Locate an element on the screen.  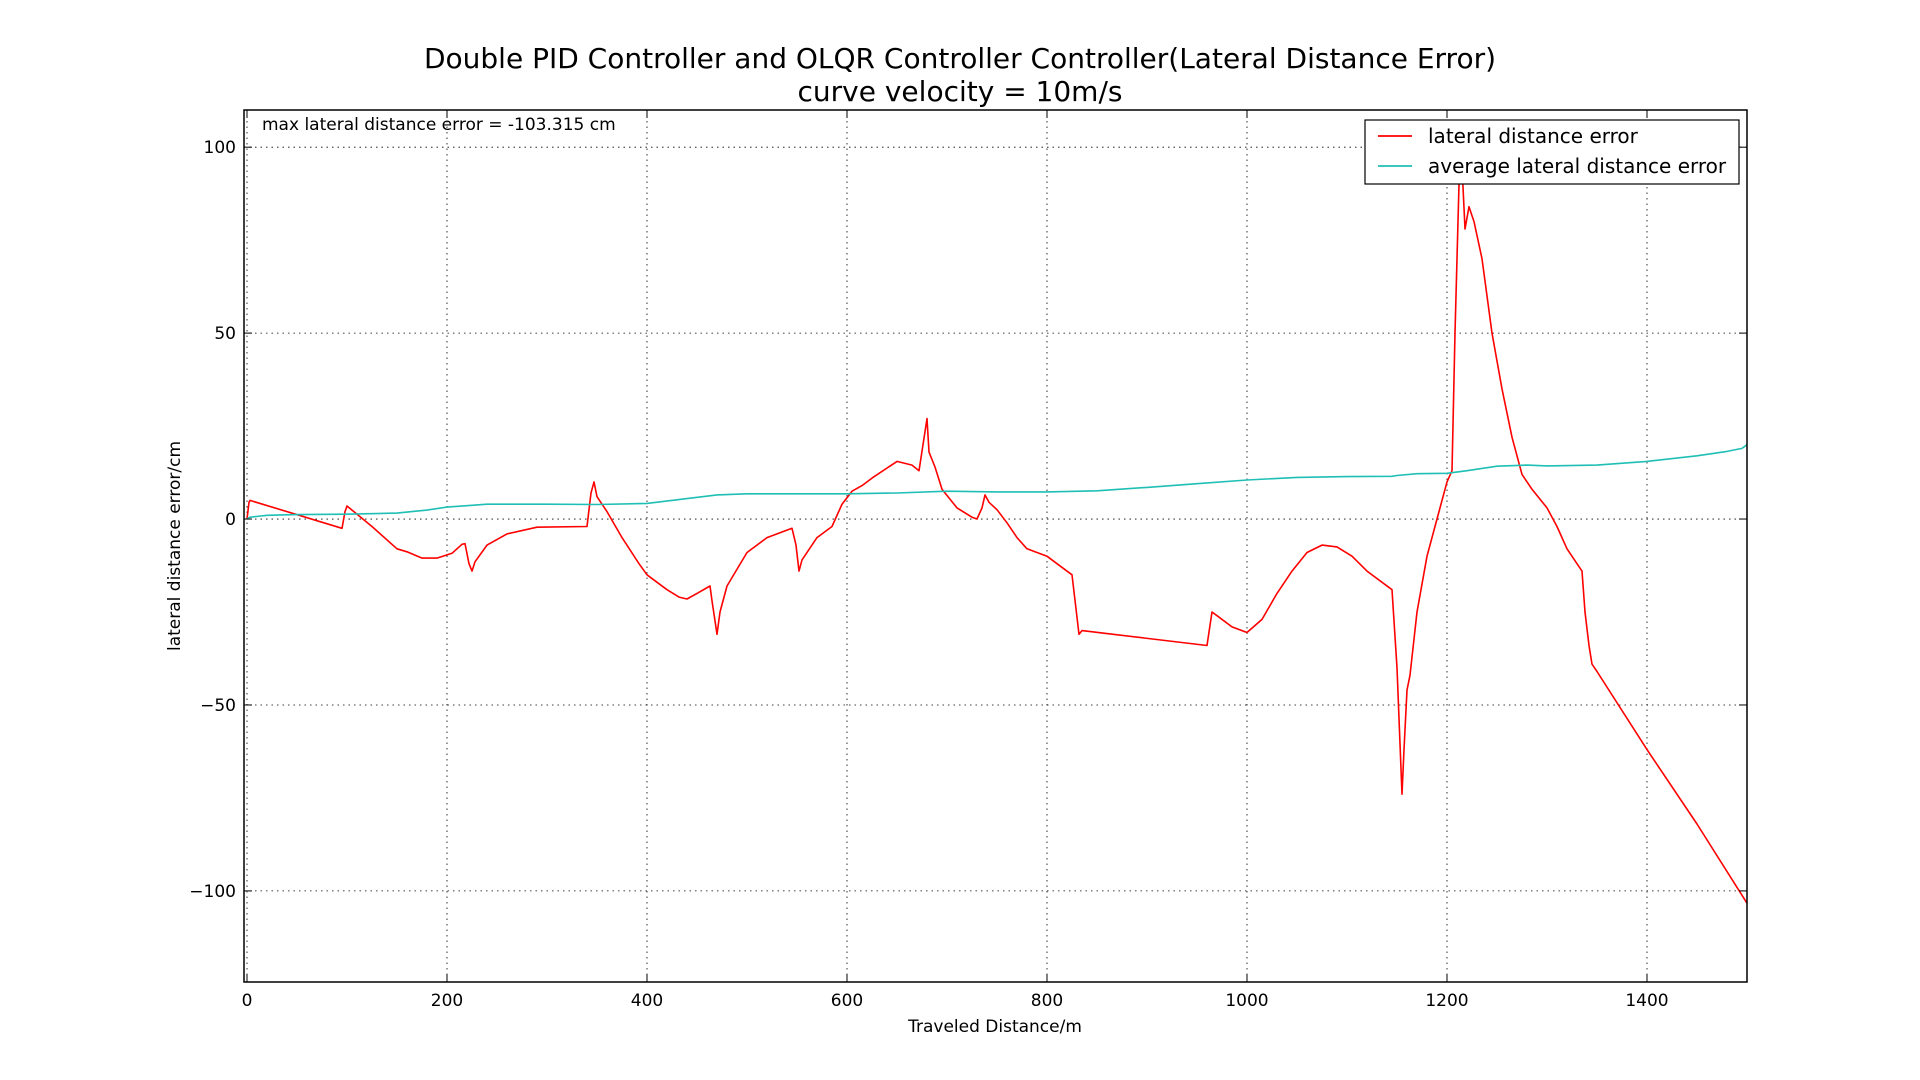
legend-box is located at coordinates (1552, 152).